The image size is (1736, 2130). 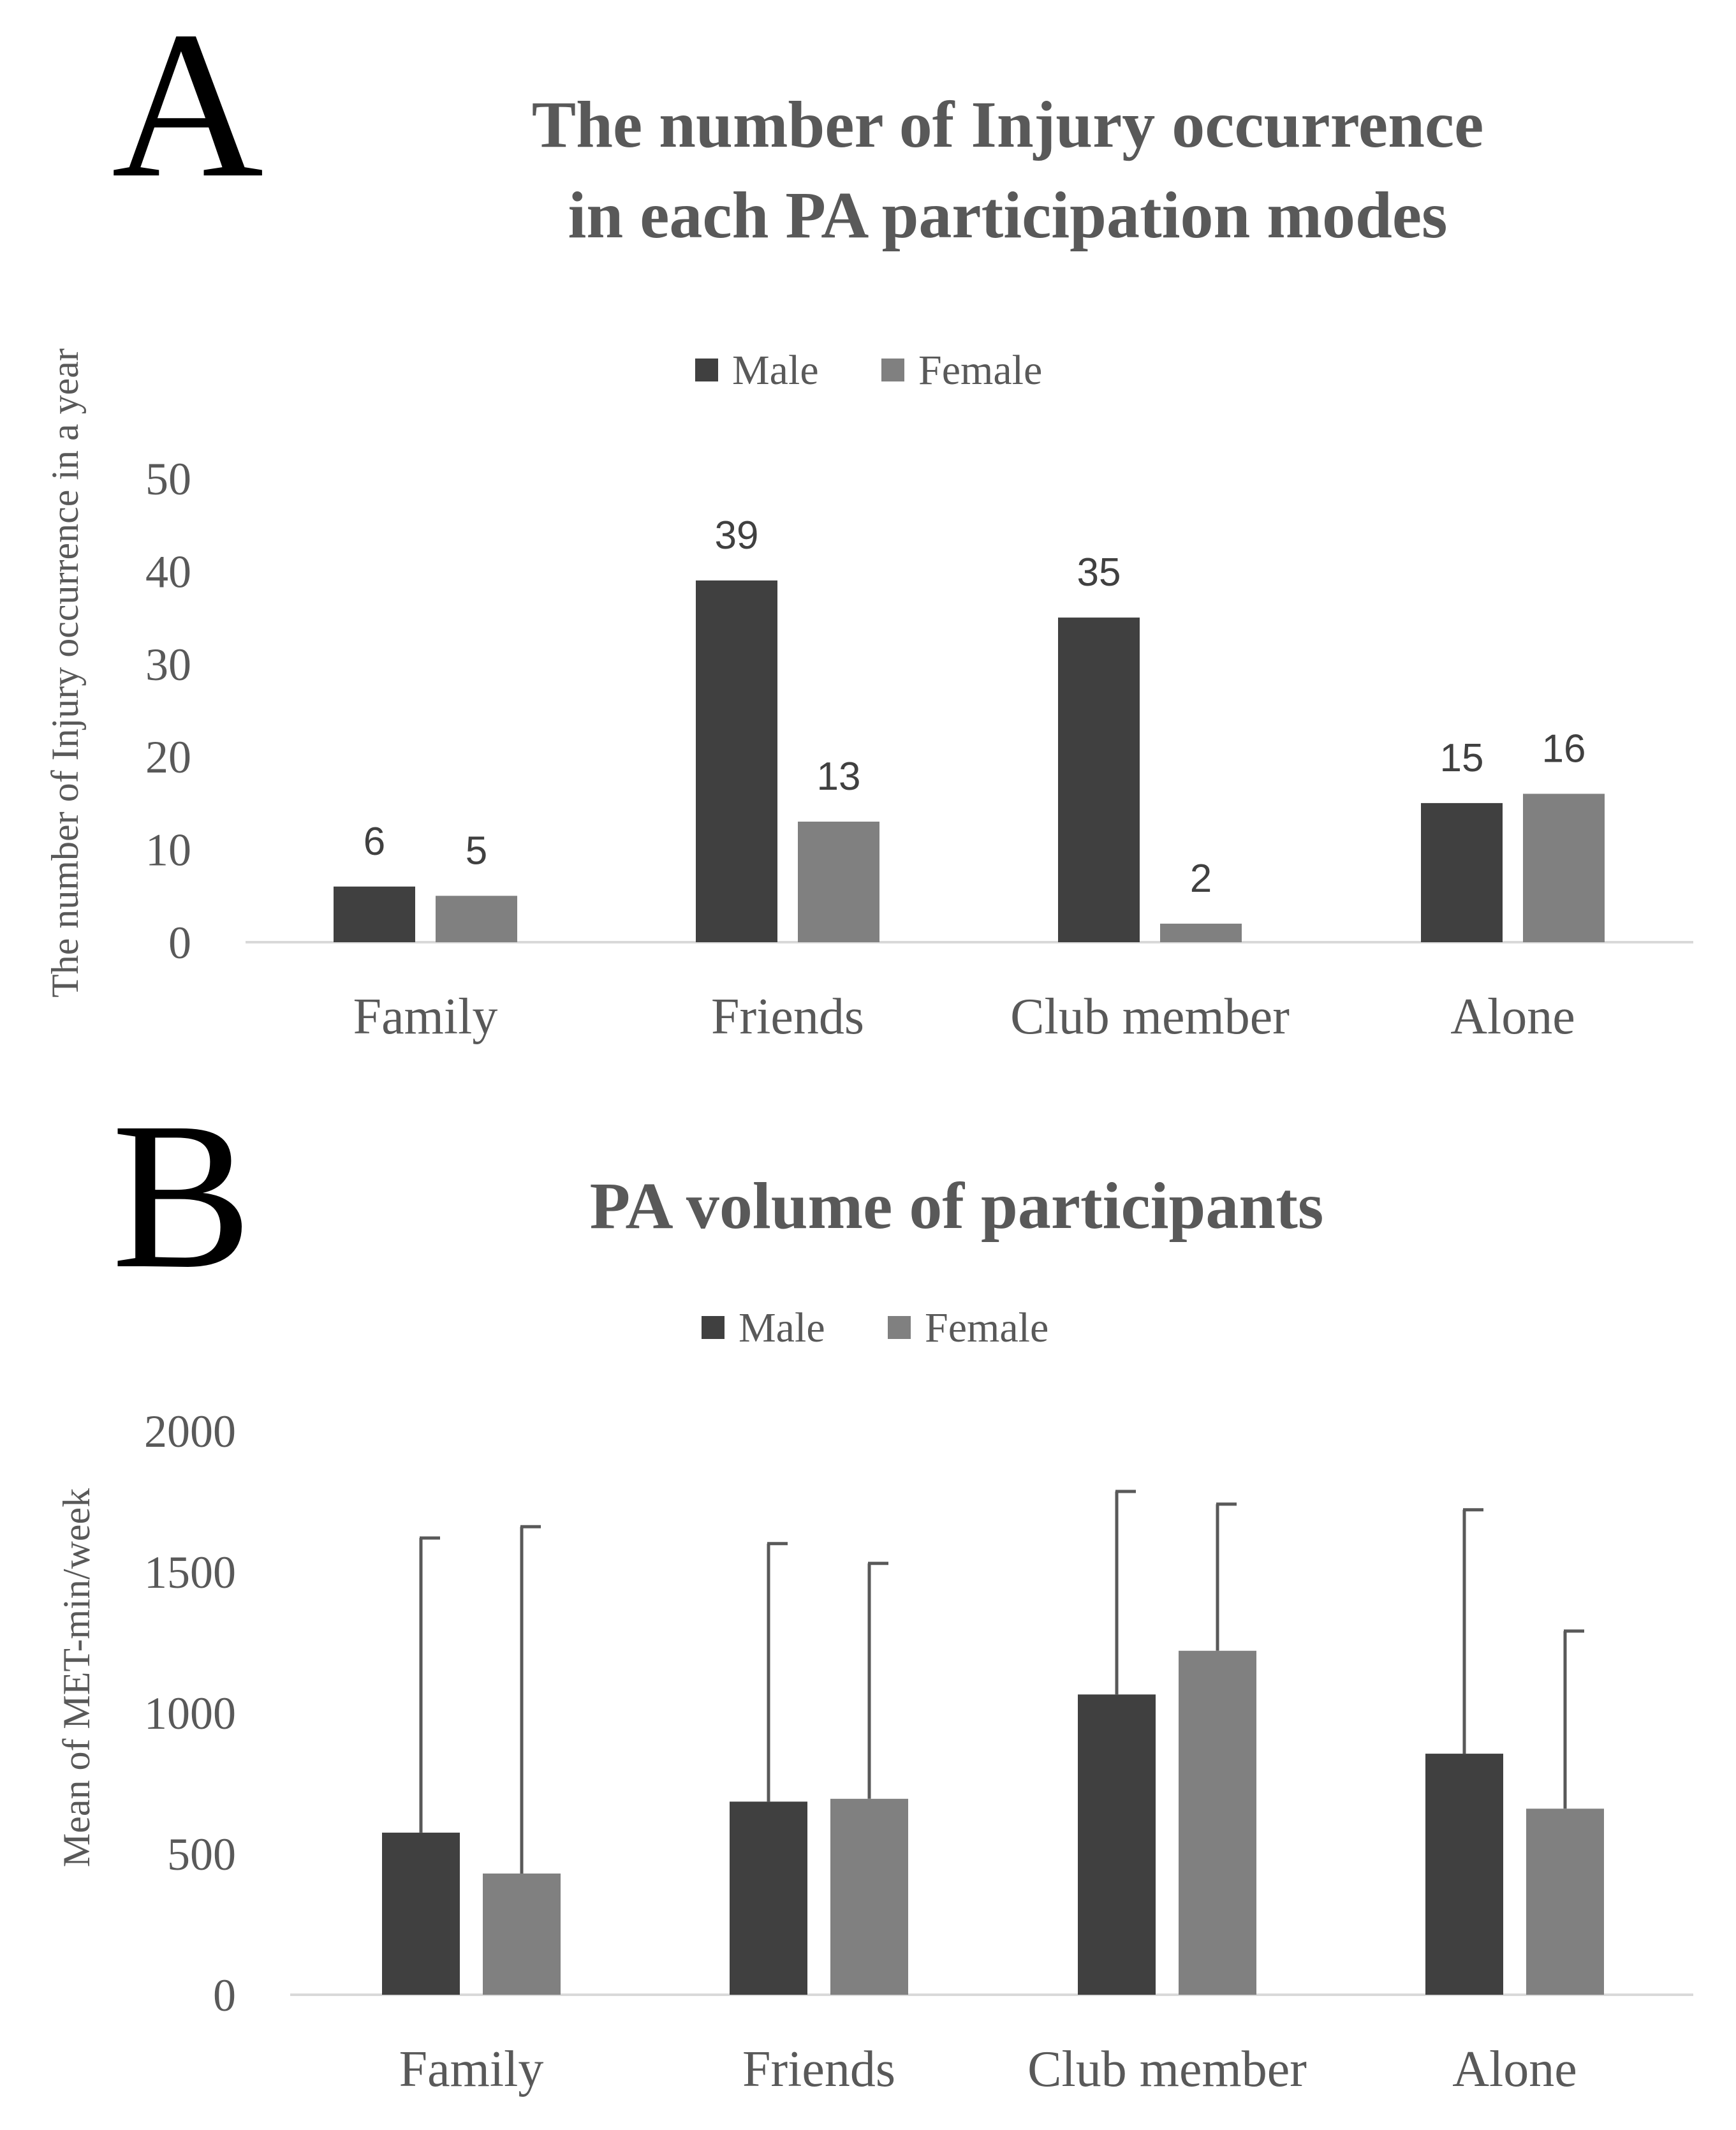 What do you see at coordinates (1512, 1017) in the screenshot?
I see `chart-a-category-label: Alone` at bounding box center [1512, 1017].